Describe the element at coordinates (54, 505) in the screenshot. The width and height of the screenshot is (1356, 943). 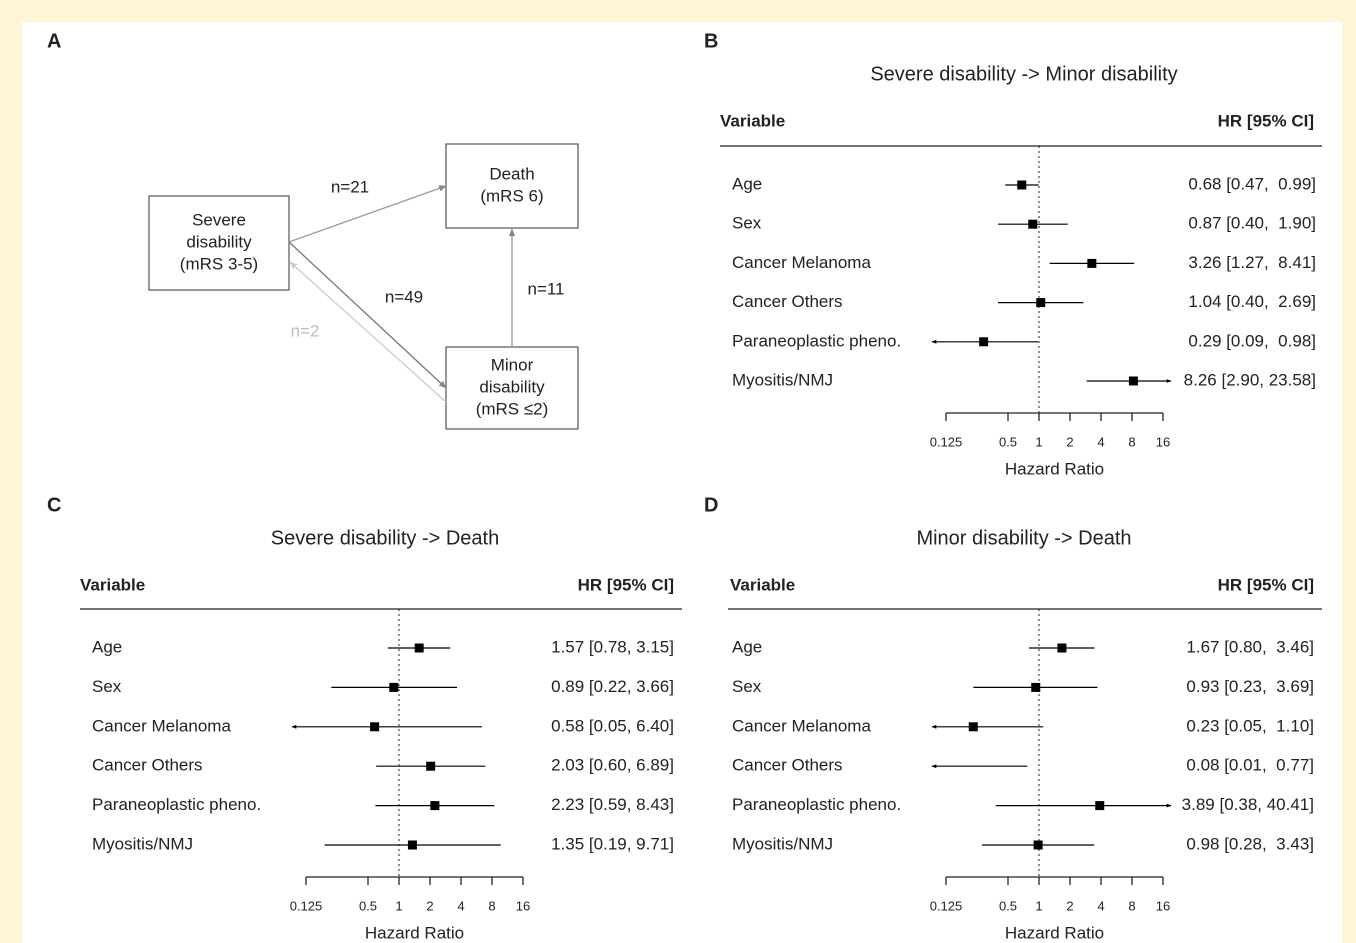
I see `panel-letter: C` at that location.